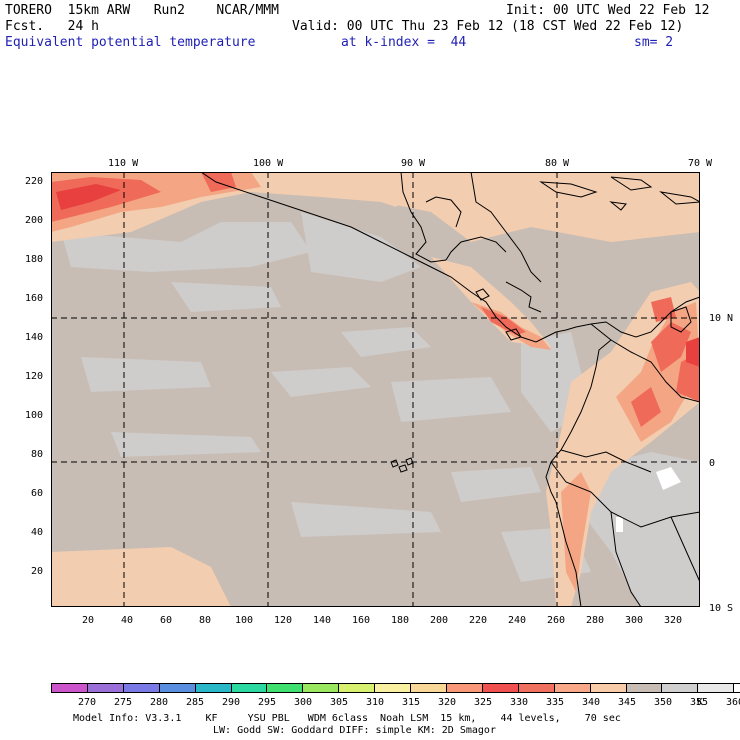 The height and width of the screenshot is (740, 740). I want to click on x-tick-label: 80, so click(205, 620).